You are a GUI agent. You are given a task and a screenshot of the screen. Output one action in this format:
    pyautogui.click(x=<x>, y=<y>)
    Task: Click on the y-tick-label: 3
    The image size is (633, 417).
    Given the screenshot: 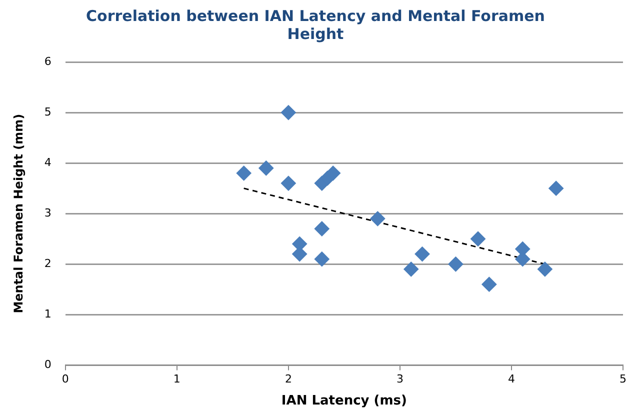 What is the action you would take?
    pyautogui.click(x=48, y=213)
    